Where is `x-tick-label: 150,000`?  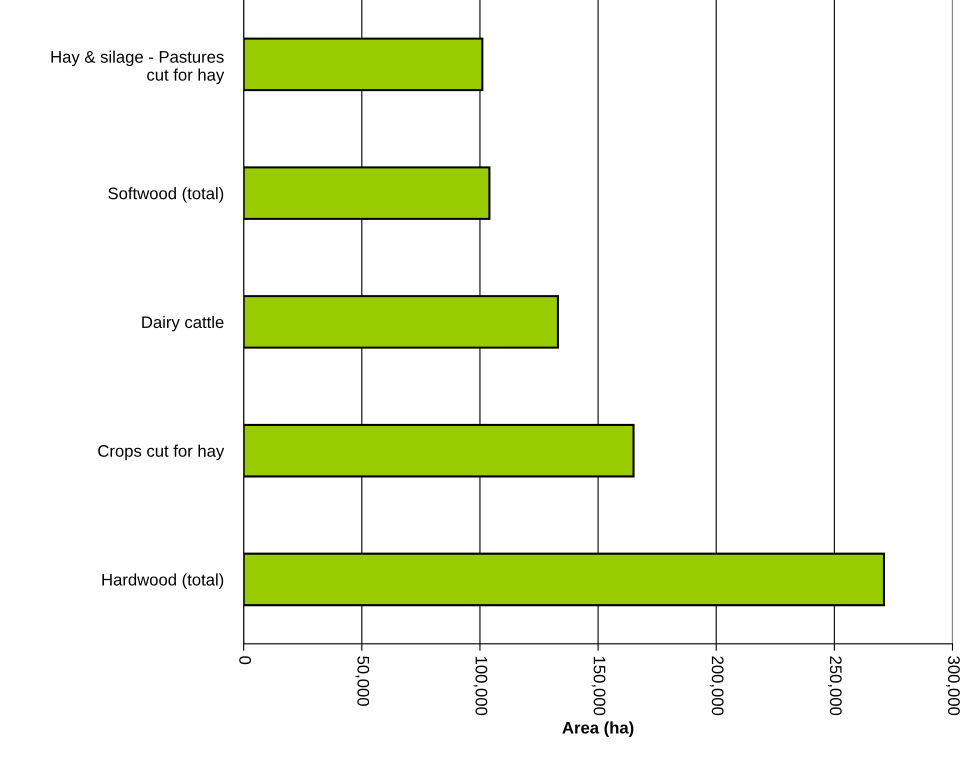
x-tick-label: 150,000 is located at coordinates (599, 686).